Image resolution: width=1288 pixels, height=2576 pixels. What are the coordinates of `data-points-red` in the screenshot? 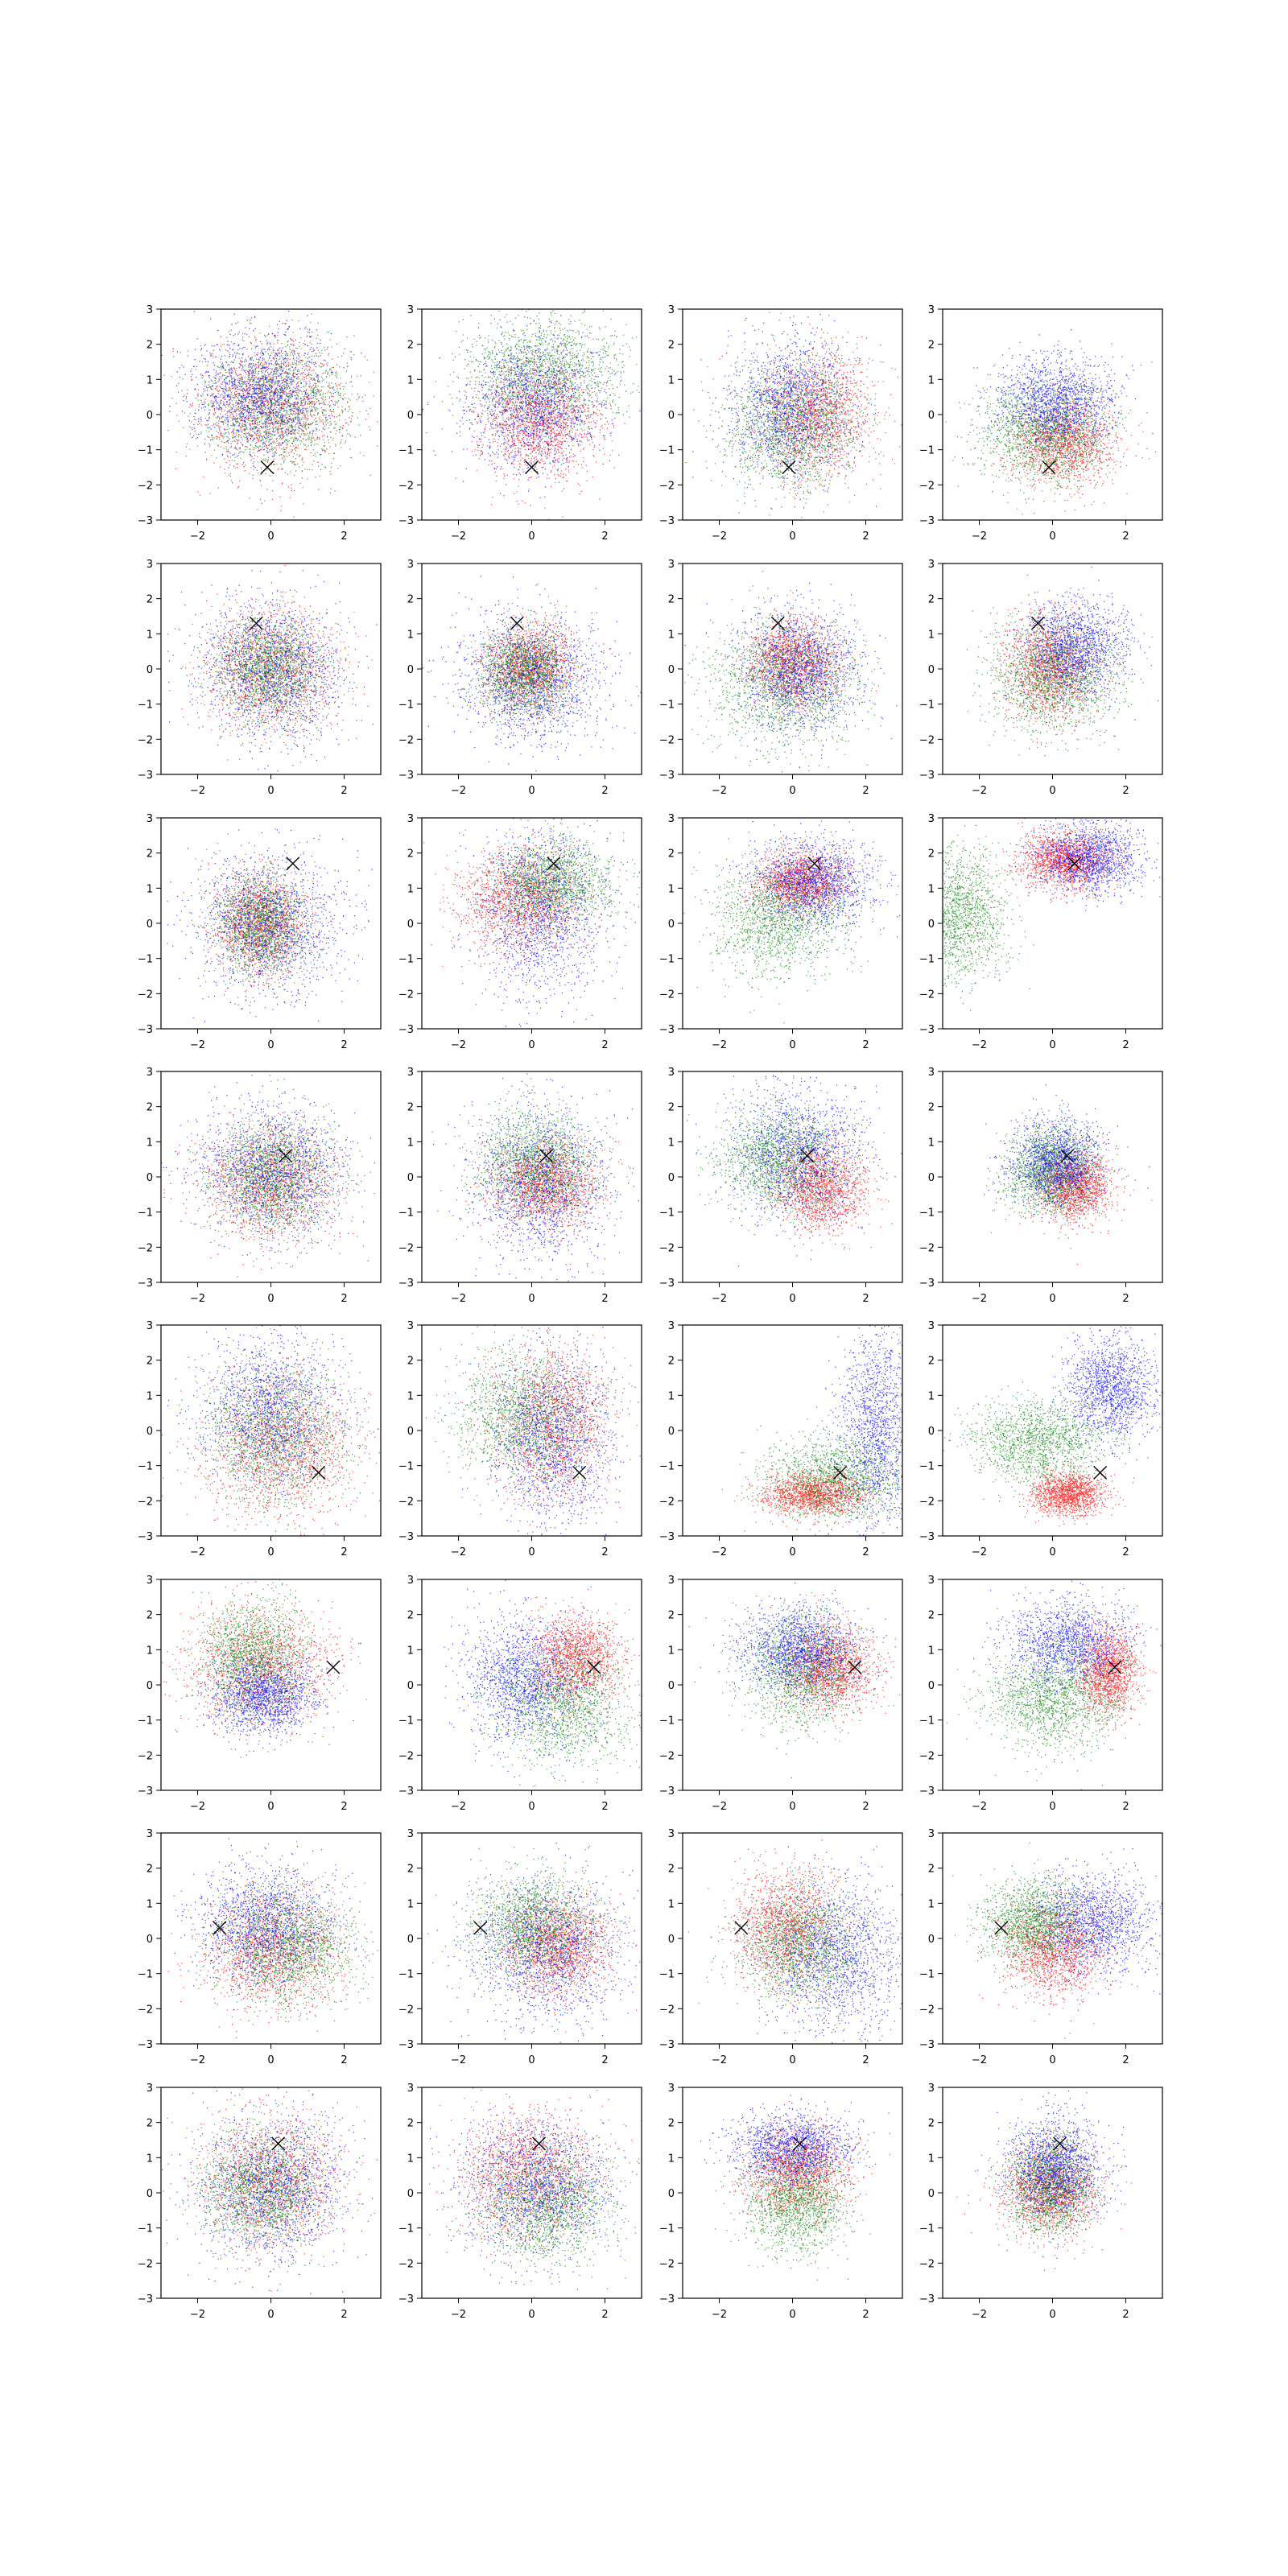 It's located at (269, 1179).